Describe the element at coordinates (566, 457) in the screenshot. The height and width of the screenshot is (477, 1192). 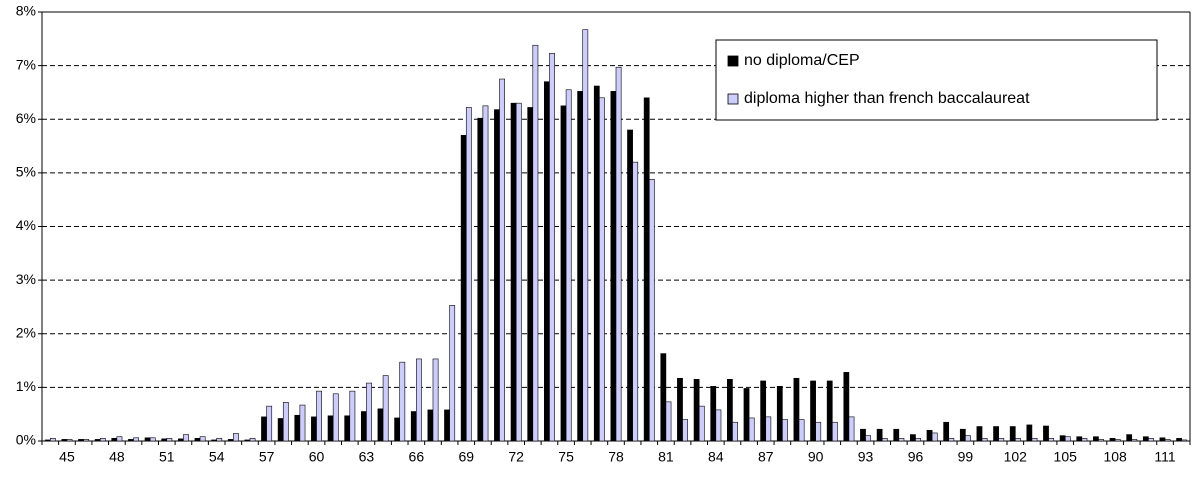
I see `x-tick-label: 75` at that location.